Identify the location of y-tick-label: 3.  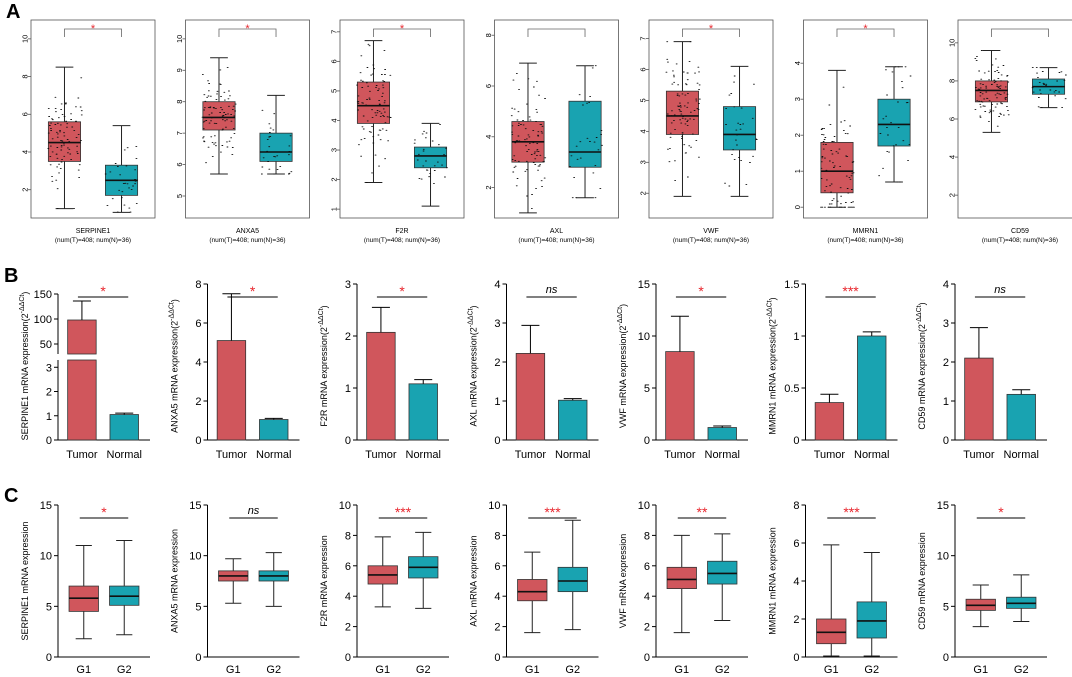
(797, 99).